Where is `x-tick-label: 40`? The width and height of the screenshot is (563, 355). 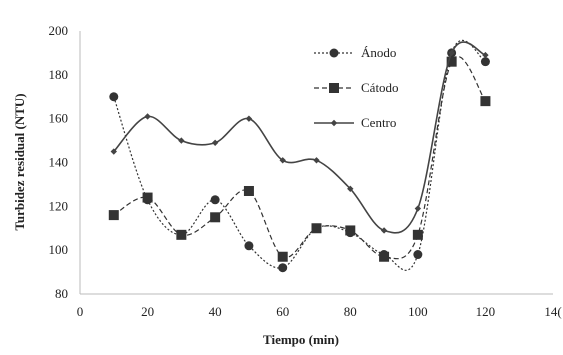 x-tick-label: 40 is located at coordinates (215, 311).